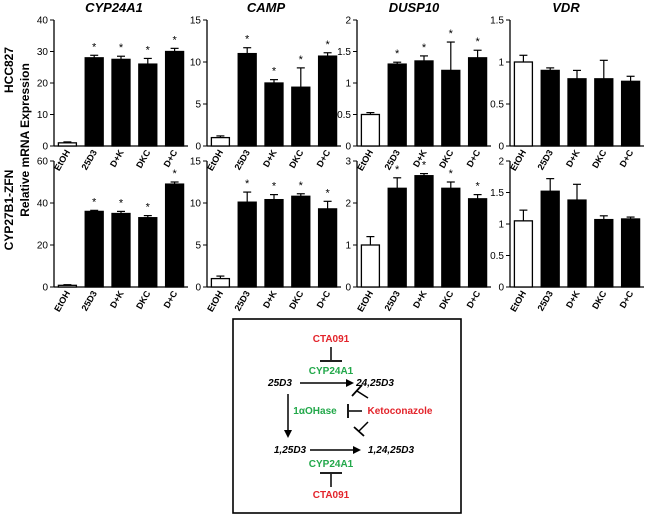 This screenshot has height=521, width=650. I want to click on row-label-cyp27b1-zfn: CYP27B1-ZFN, so click(9, 210).